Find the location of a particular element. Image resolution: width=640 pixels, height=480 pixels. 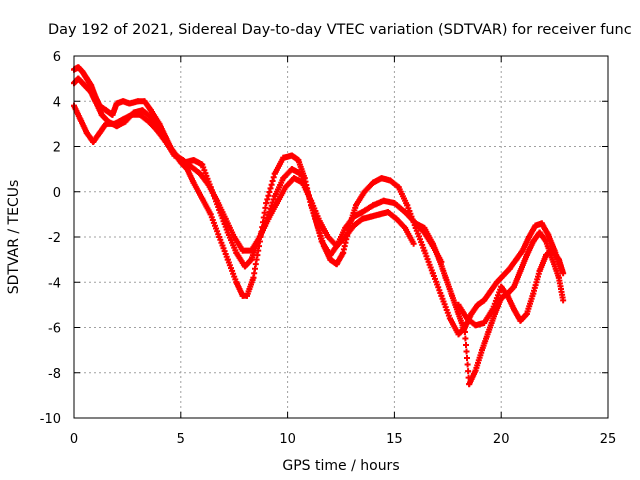

x-tick-label: 25 is located at coordinates (608, 439).